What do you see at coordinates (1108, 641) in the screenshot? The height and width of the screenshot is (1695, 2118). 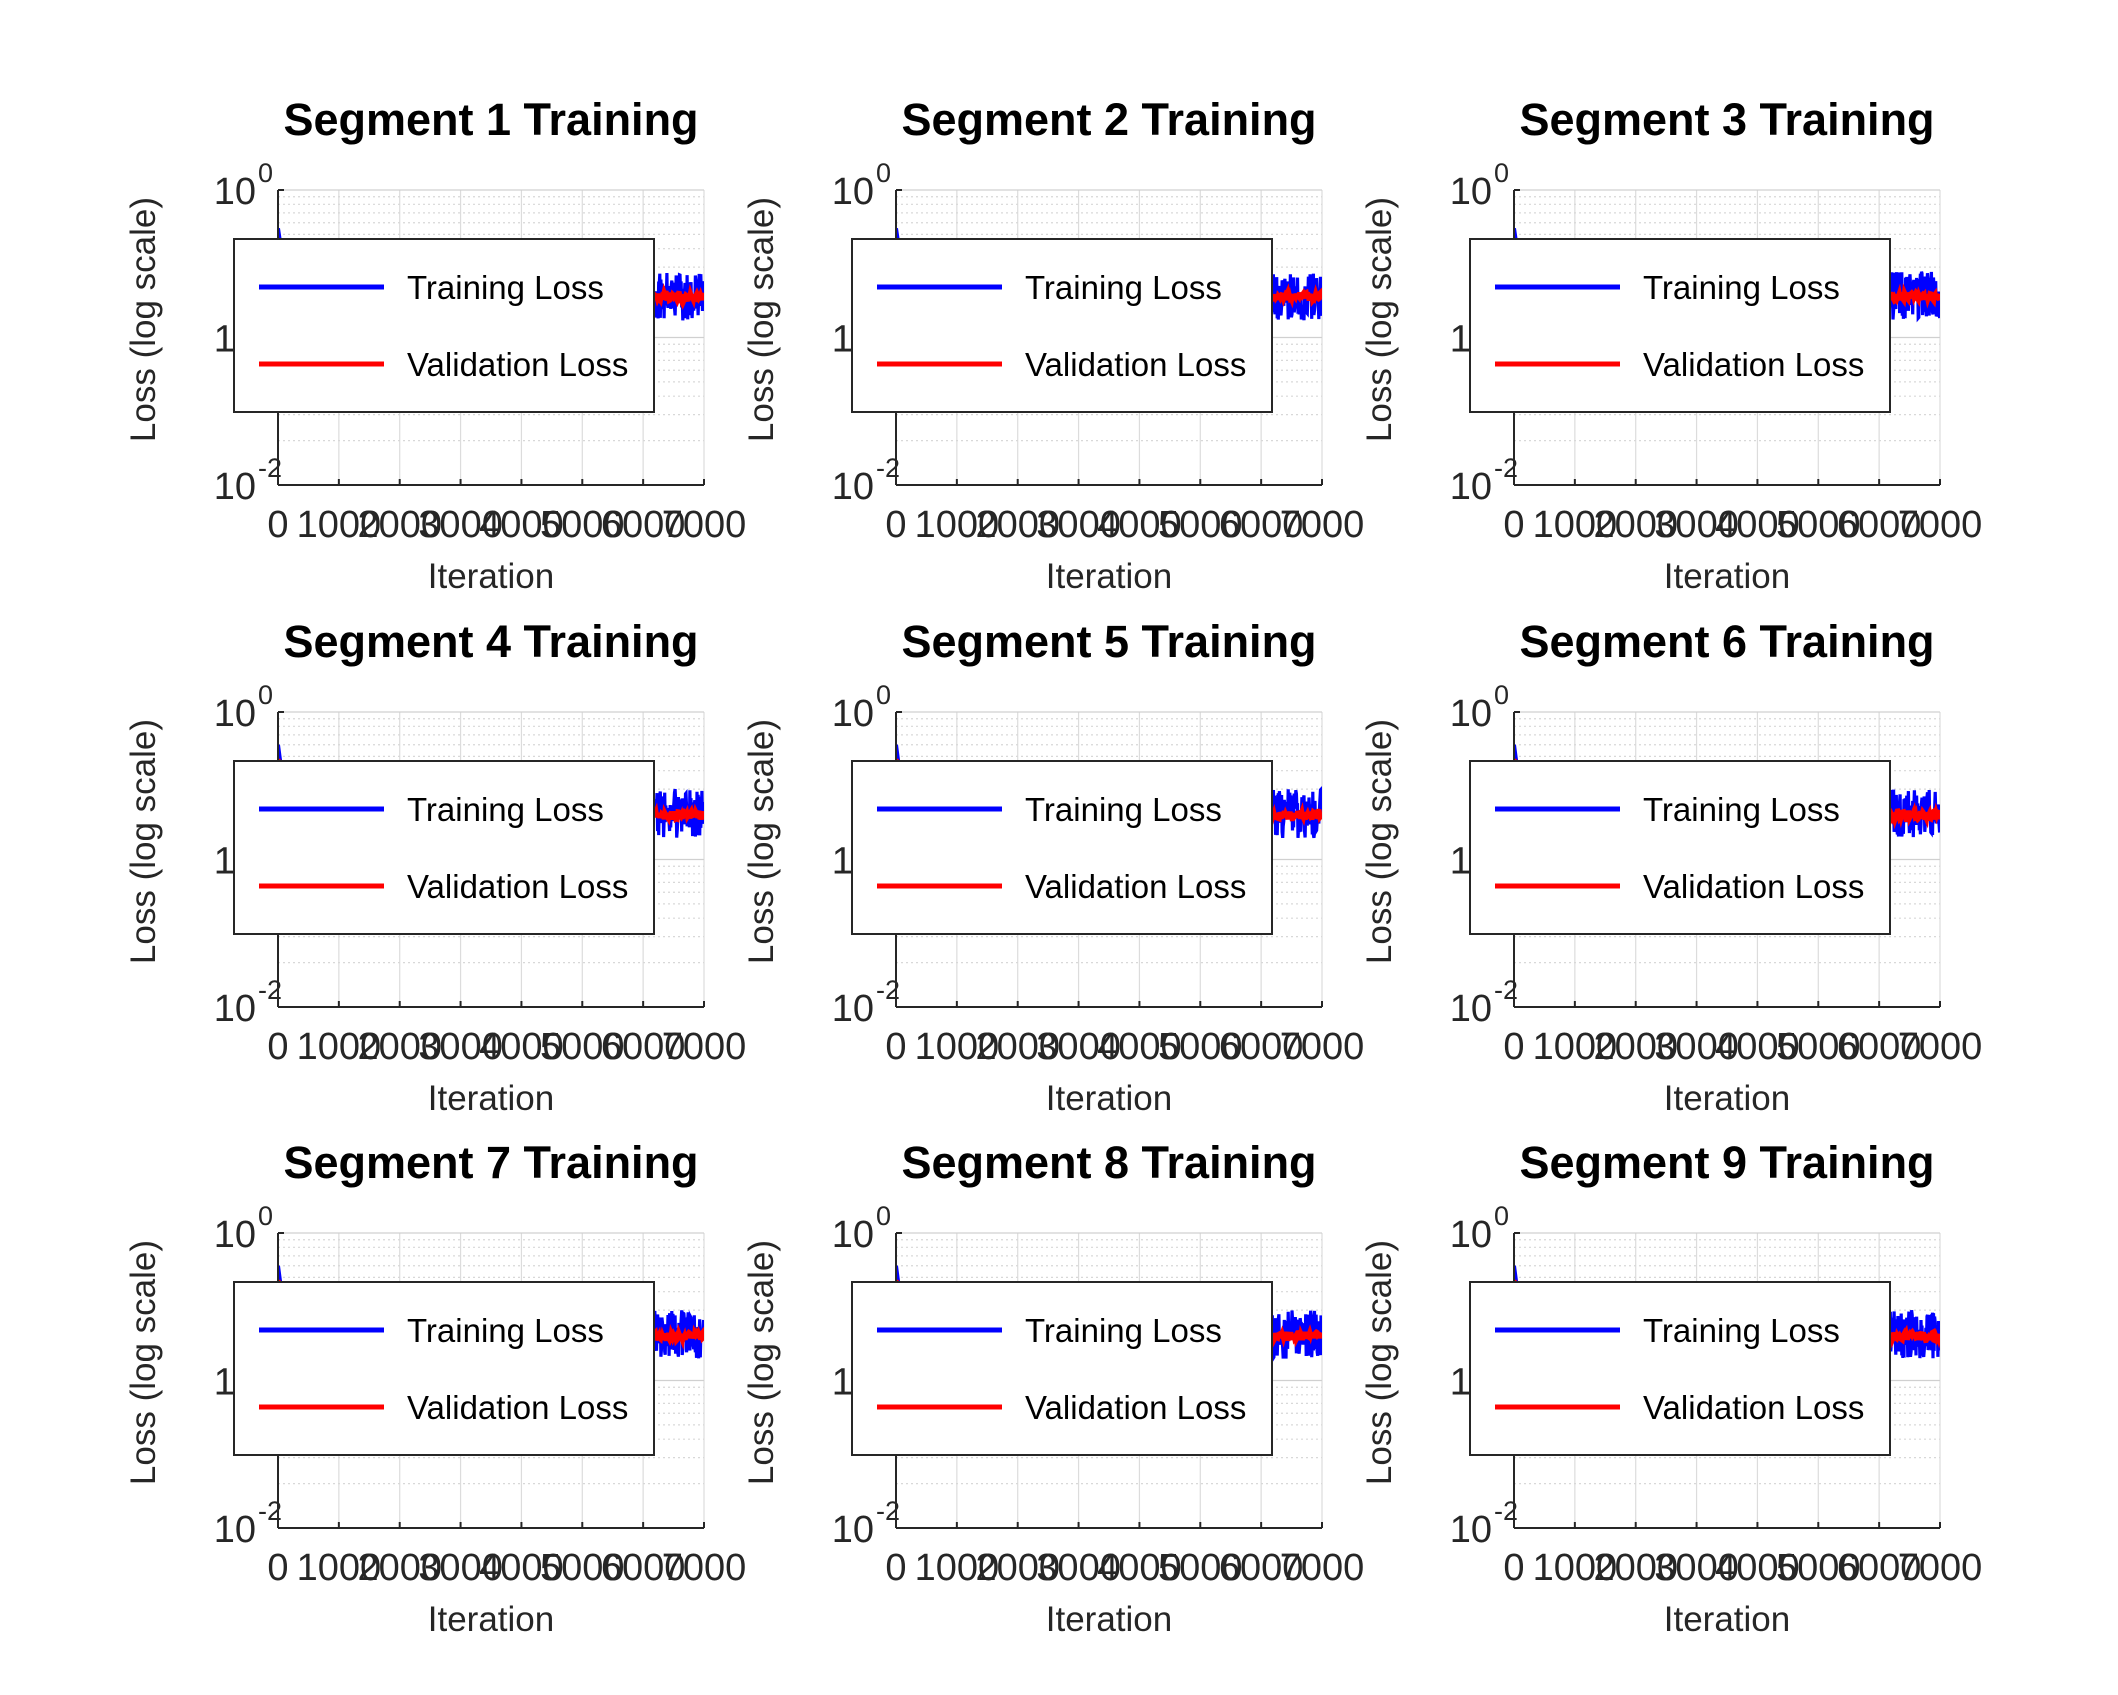 I see `chart-title: Segment 5 Training` at bounding box center [1108, 641].